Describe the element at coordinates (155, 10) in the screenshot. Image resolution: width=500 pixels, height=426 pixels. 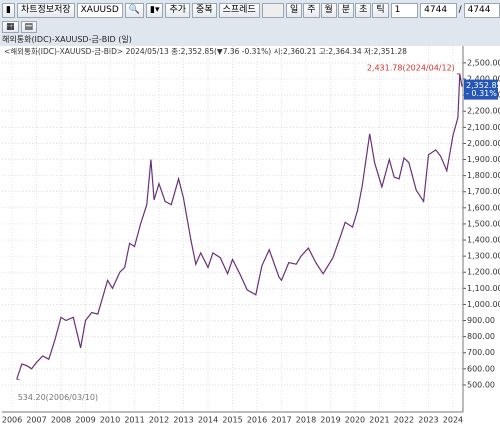
I see `chart-type-button: ▮▾` at that location.